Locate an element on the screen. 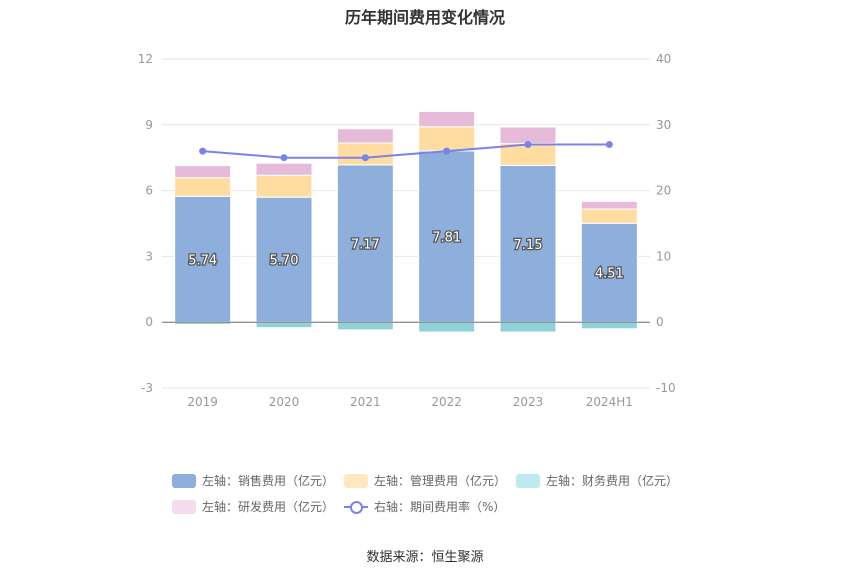  left-axis-tick-label: 3 is located at coordinates (149, 256).